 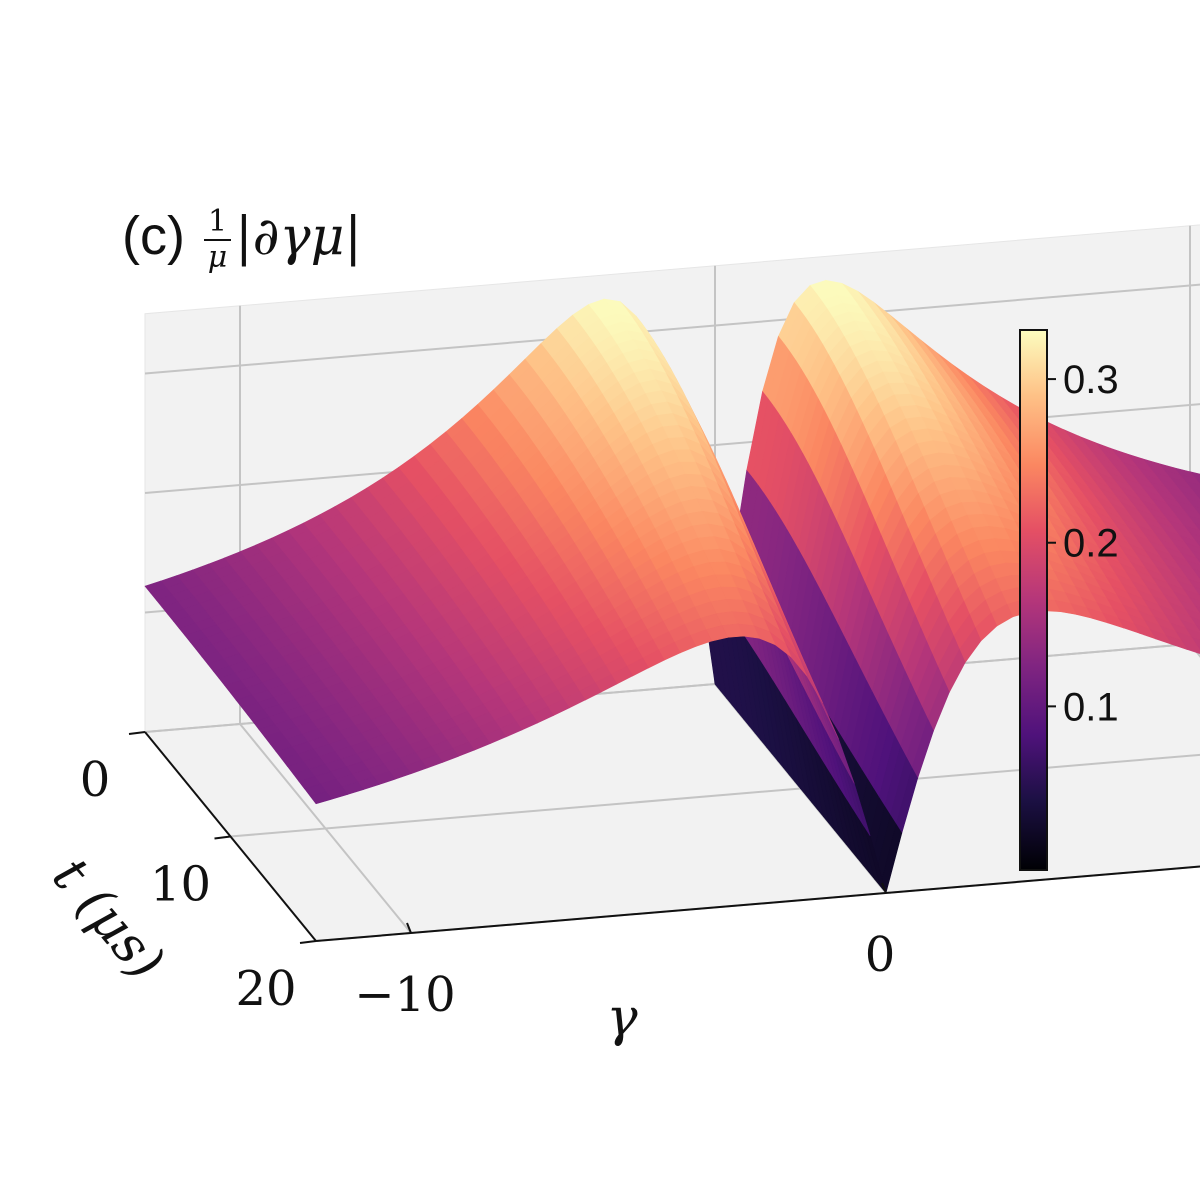 I want to click on fraction-denominator: μ, so click(x=217, y=257).